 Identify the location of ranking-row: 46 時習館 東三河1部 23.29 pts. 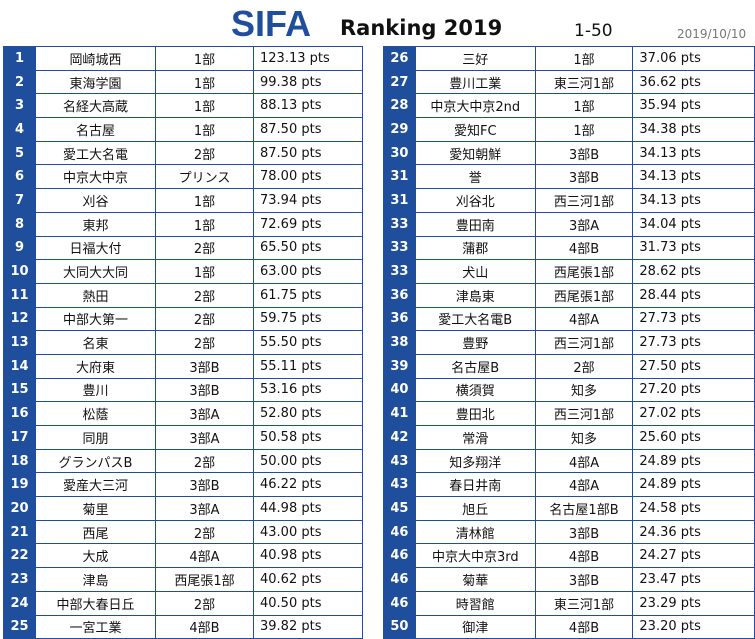
(569, 603).